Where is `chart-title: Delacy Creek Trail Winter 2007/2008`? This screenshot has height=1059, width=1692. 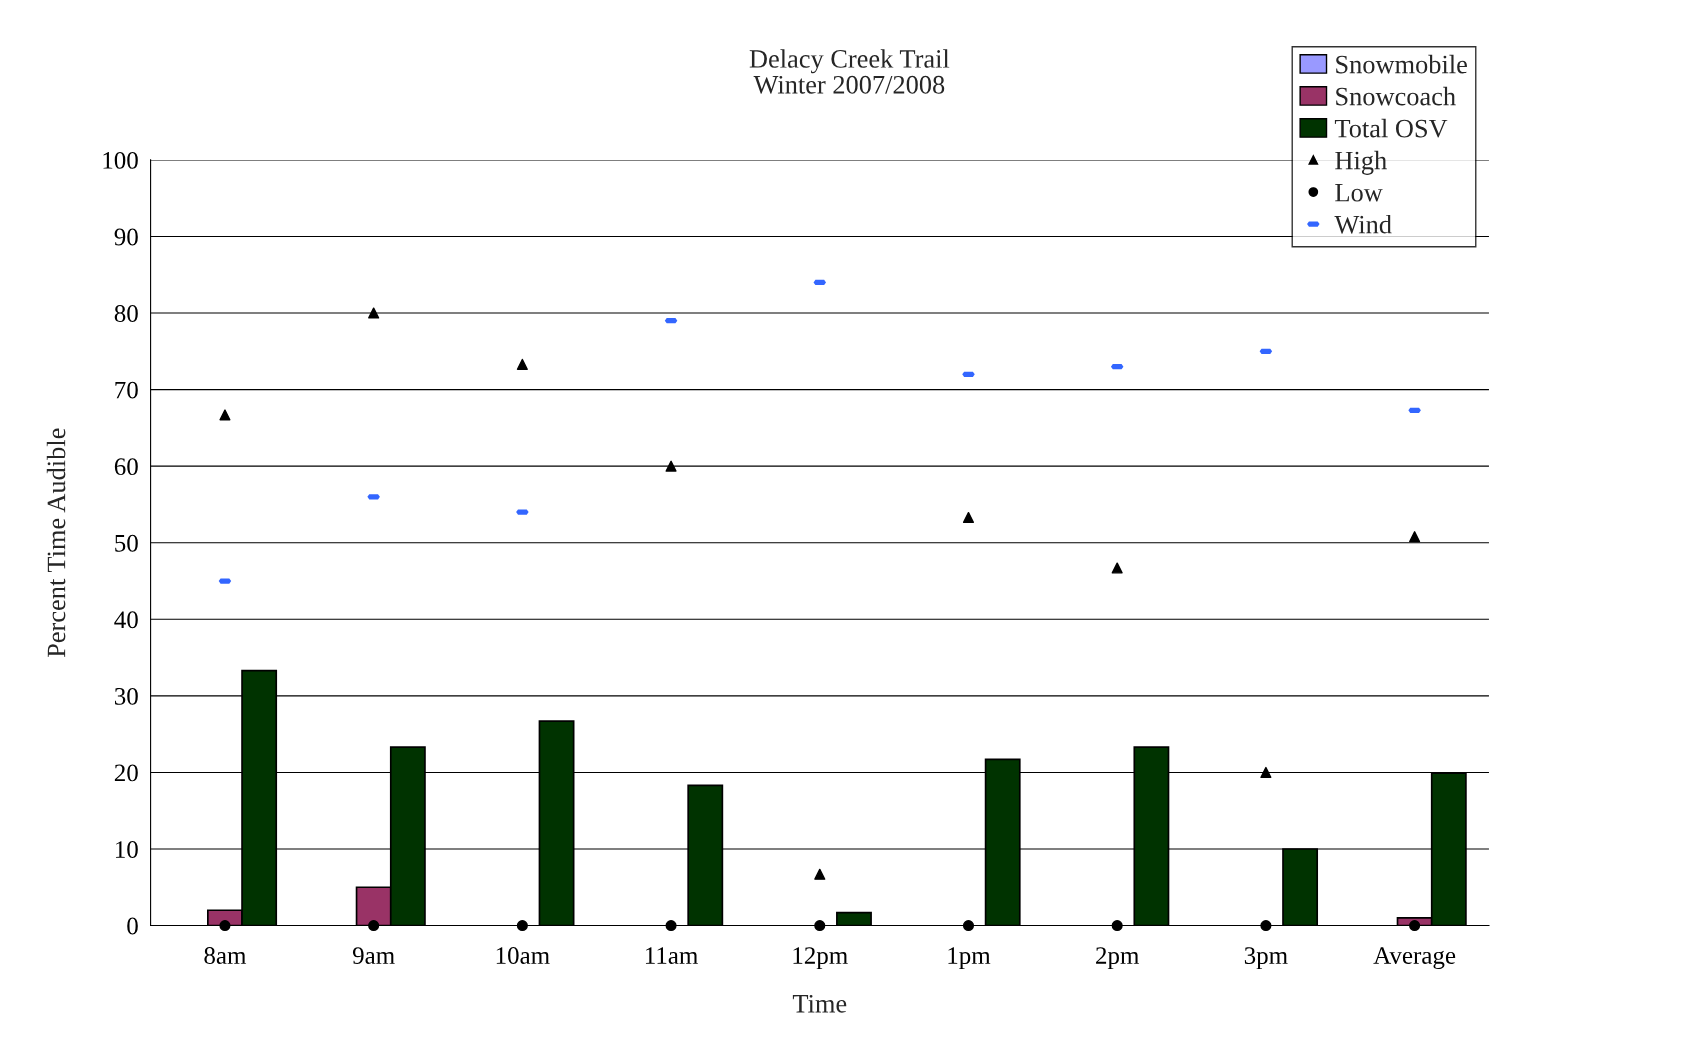 chart-title: Delacy Creek Trail Winter 2007/2008 is located at coordinates (849, 71).